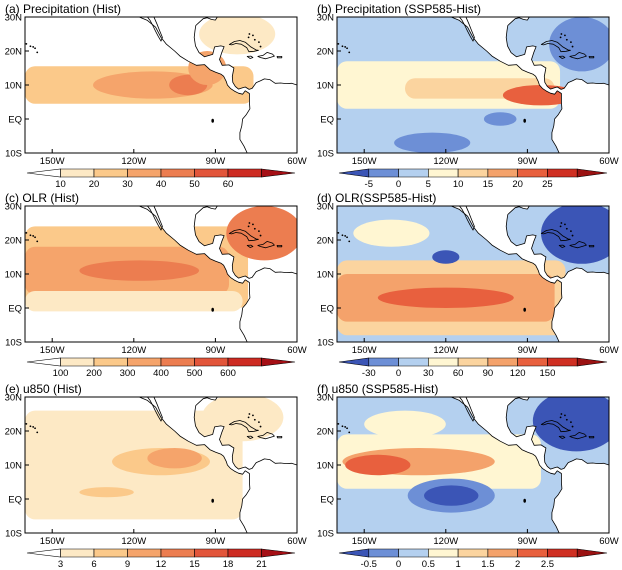  I want to click on colorbar-label: 10, so click(458, 184).